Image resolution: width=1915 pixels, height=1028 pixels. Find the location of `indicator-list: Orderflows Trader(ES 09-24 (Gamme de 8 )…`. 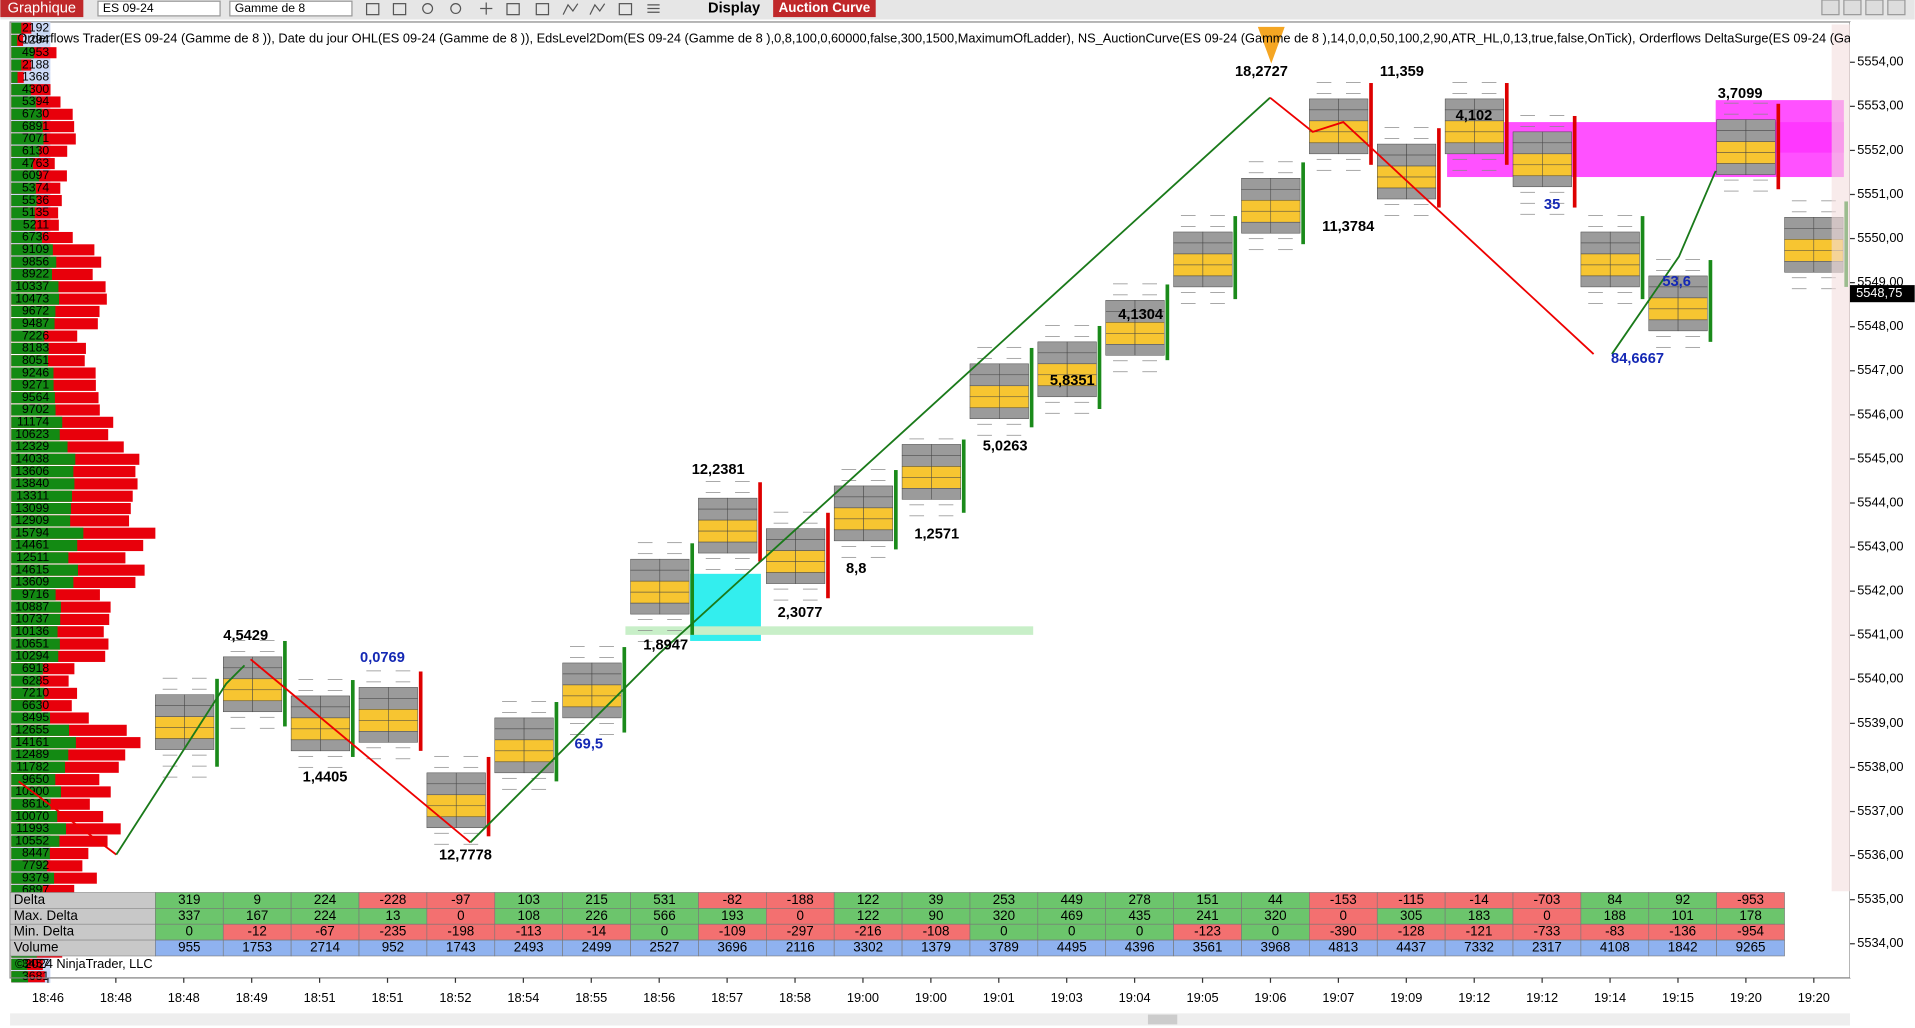

indicator-list: Orderflows Trader(ES 09-24 (Gamme de 8 )… is located at coordinates (948, 37).